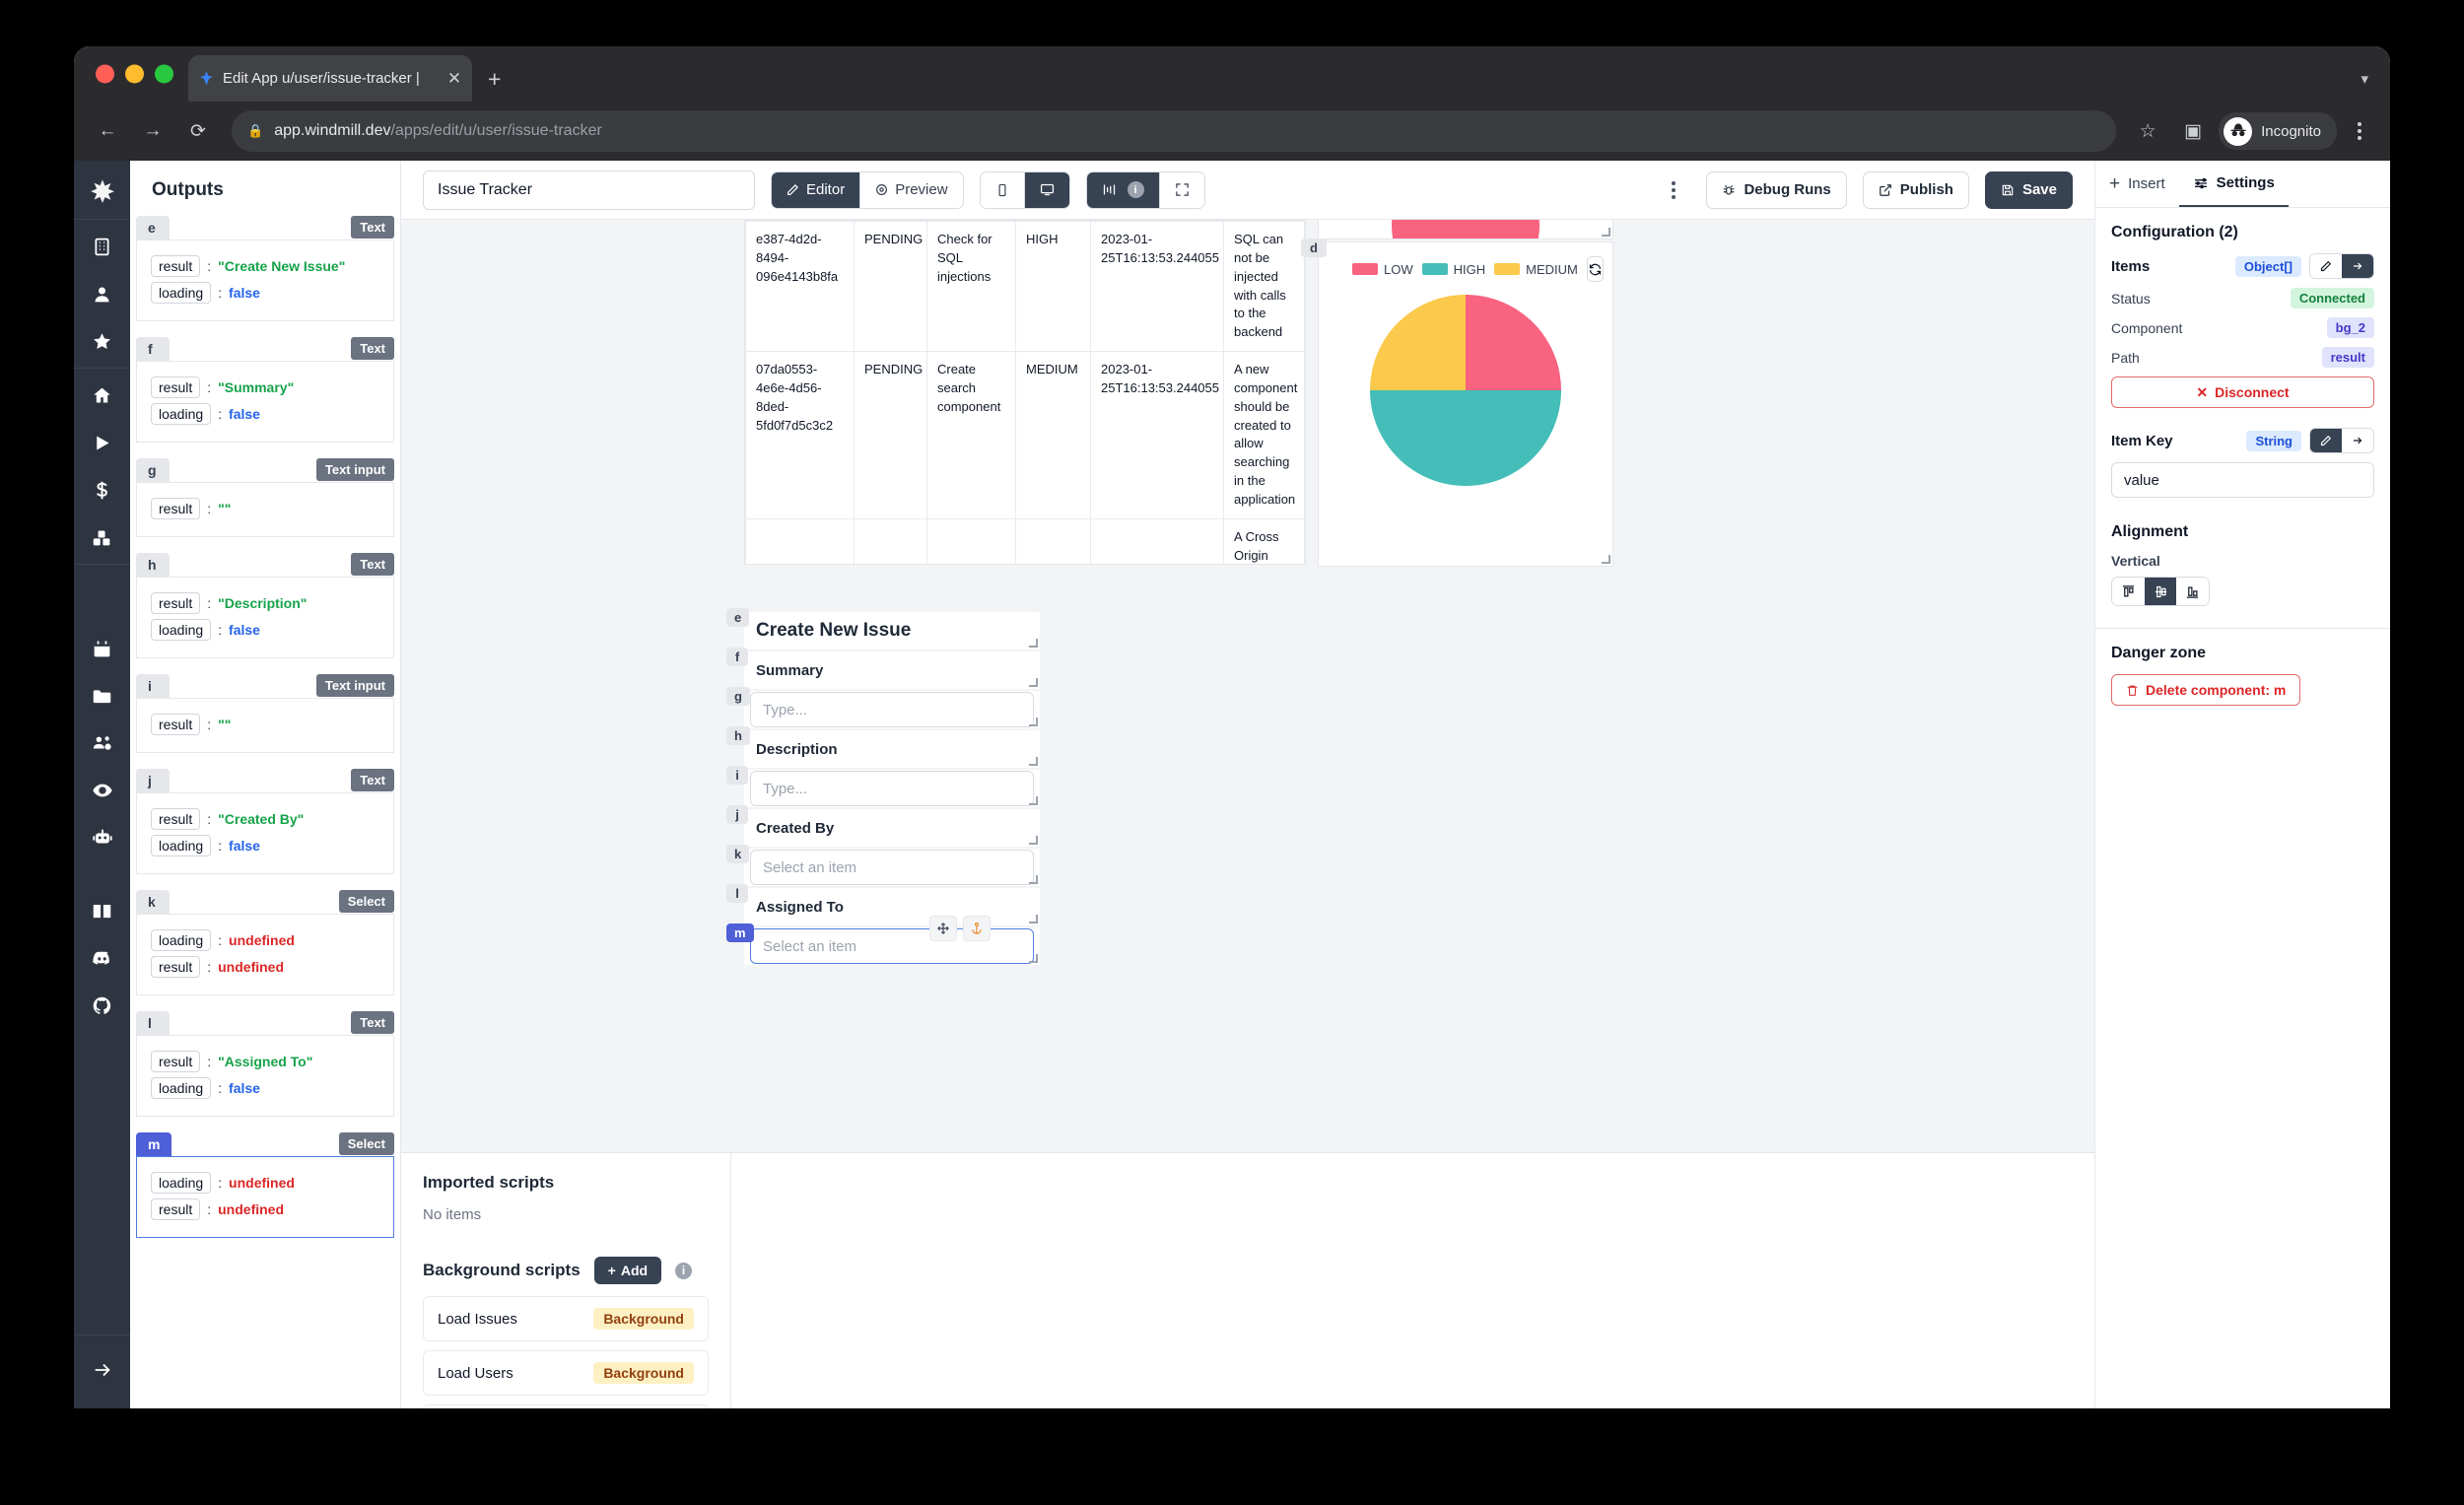  Describe the element at coordinates (153, 902) in the screenshot. I see `output-component-id: k` at that location.